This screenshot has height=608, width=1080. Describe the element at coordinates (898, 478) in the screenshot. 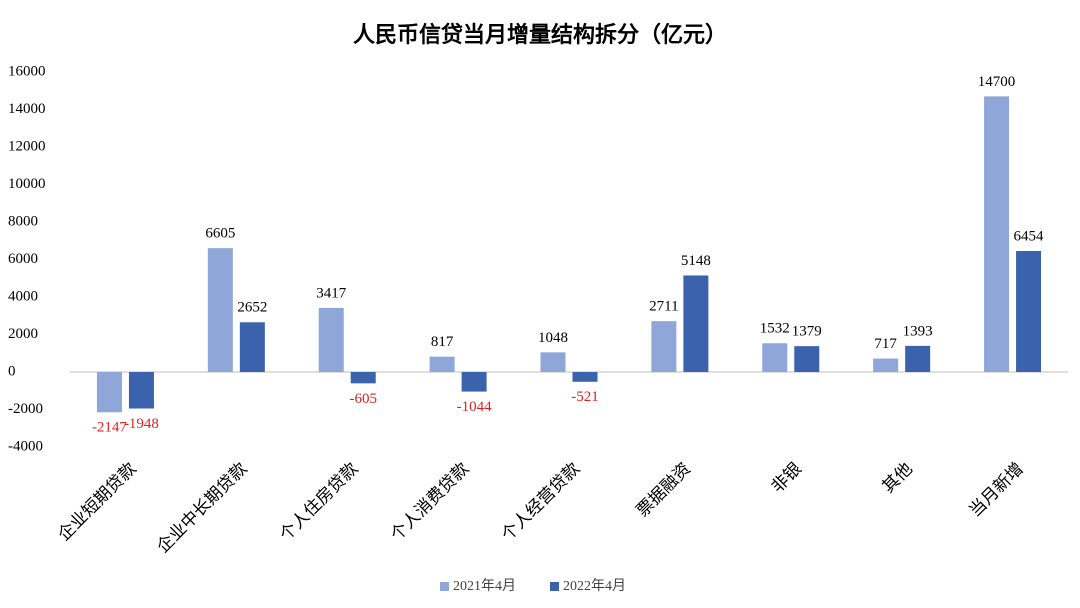

I see `x-tick-label: 其他` at that location.